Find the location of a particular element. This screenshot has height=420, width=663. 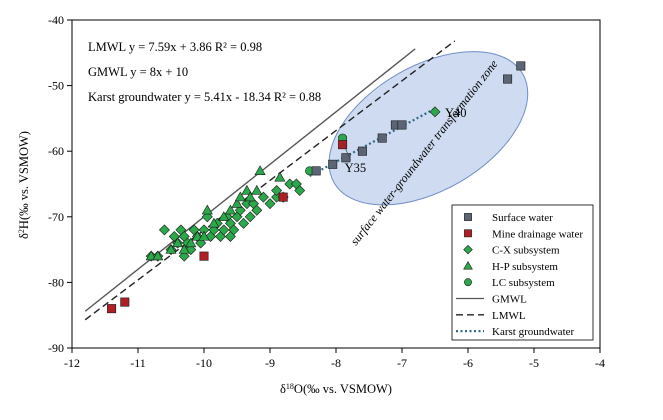

extra-point is located at coordinates (435, 112).